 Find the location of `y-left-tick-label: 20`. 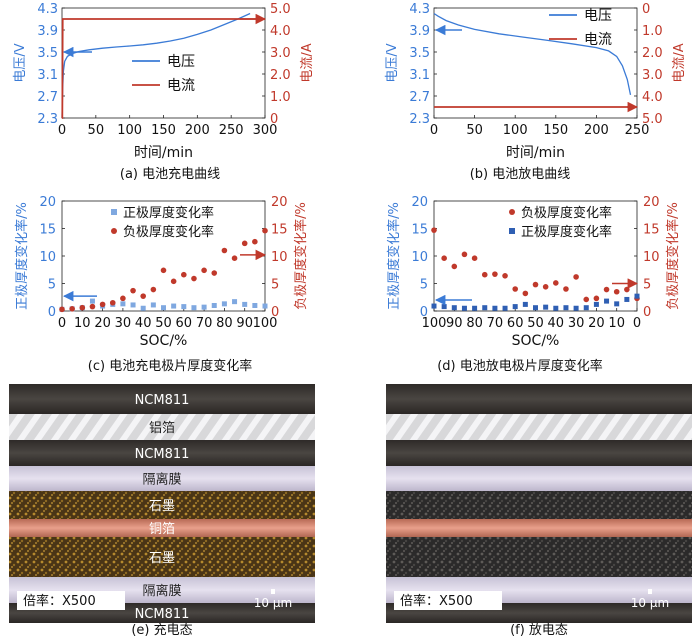

y-left-tick-label: 20 is located at coordinates (47, 202).